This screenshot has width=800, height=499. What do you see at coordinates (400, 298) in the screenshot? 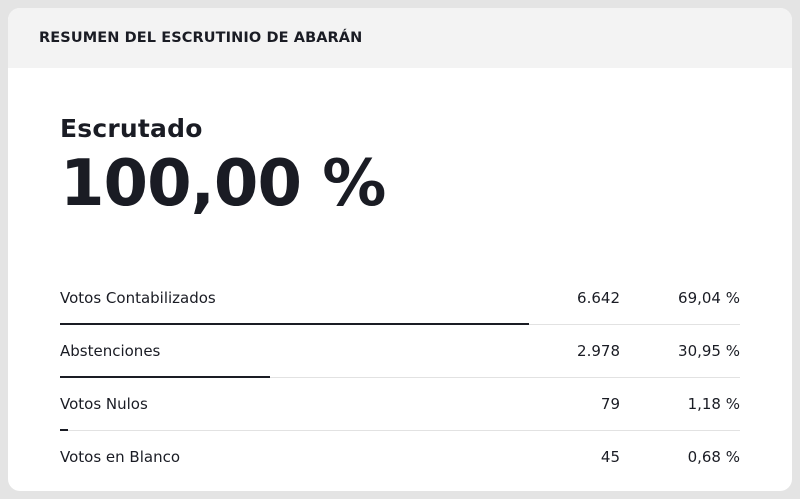
I see `vote-row-contabilizados: Votos Contabilizados 6.642 69,04 %` at bounding box center [400, 298].